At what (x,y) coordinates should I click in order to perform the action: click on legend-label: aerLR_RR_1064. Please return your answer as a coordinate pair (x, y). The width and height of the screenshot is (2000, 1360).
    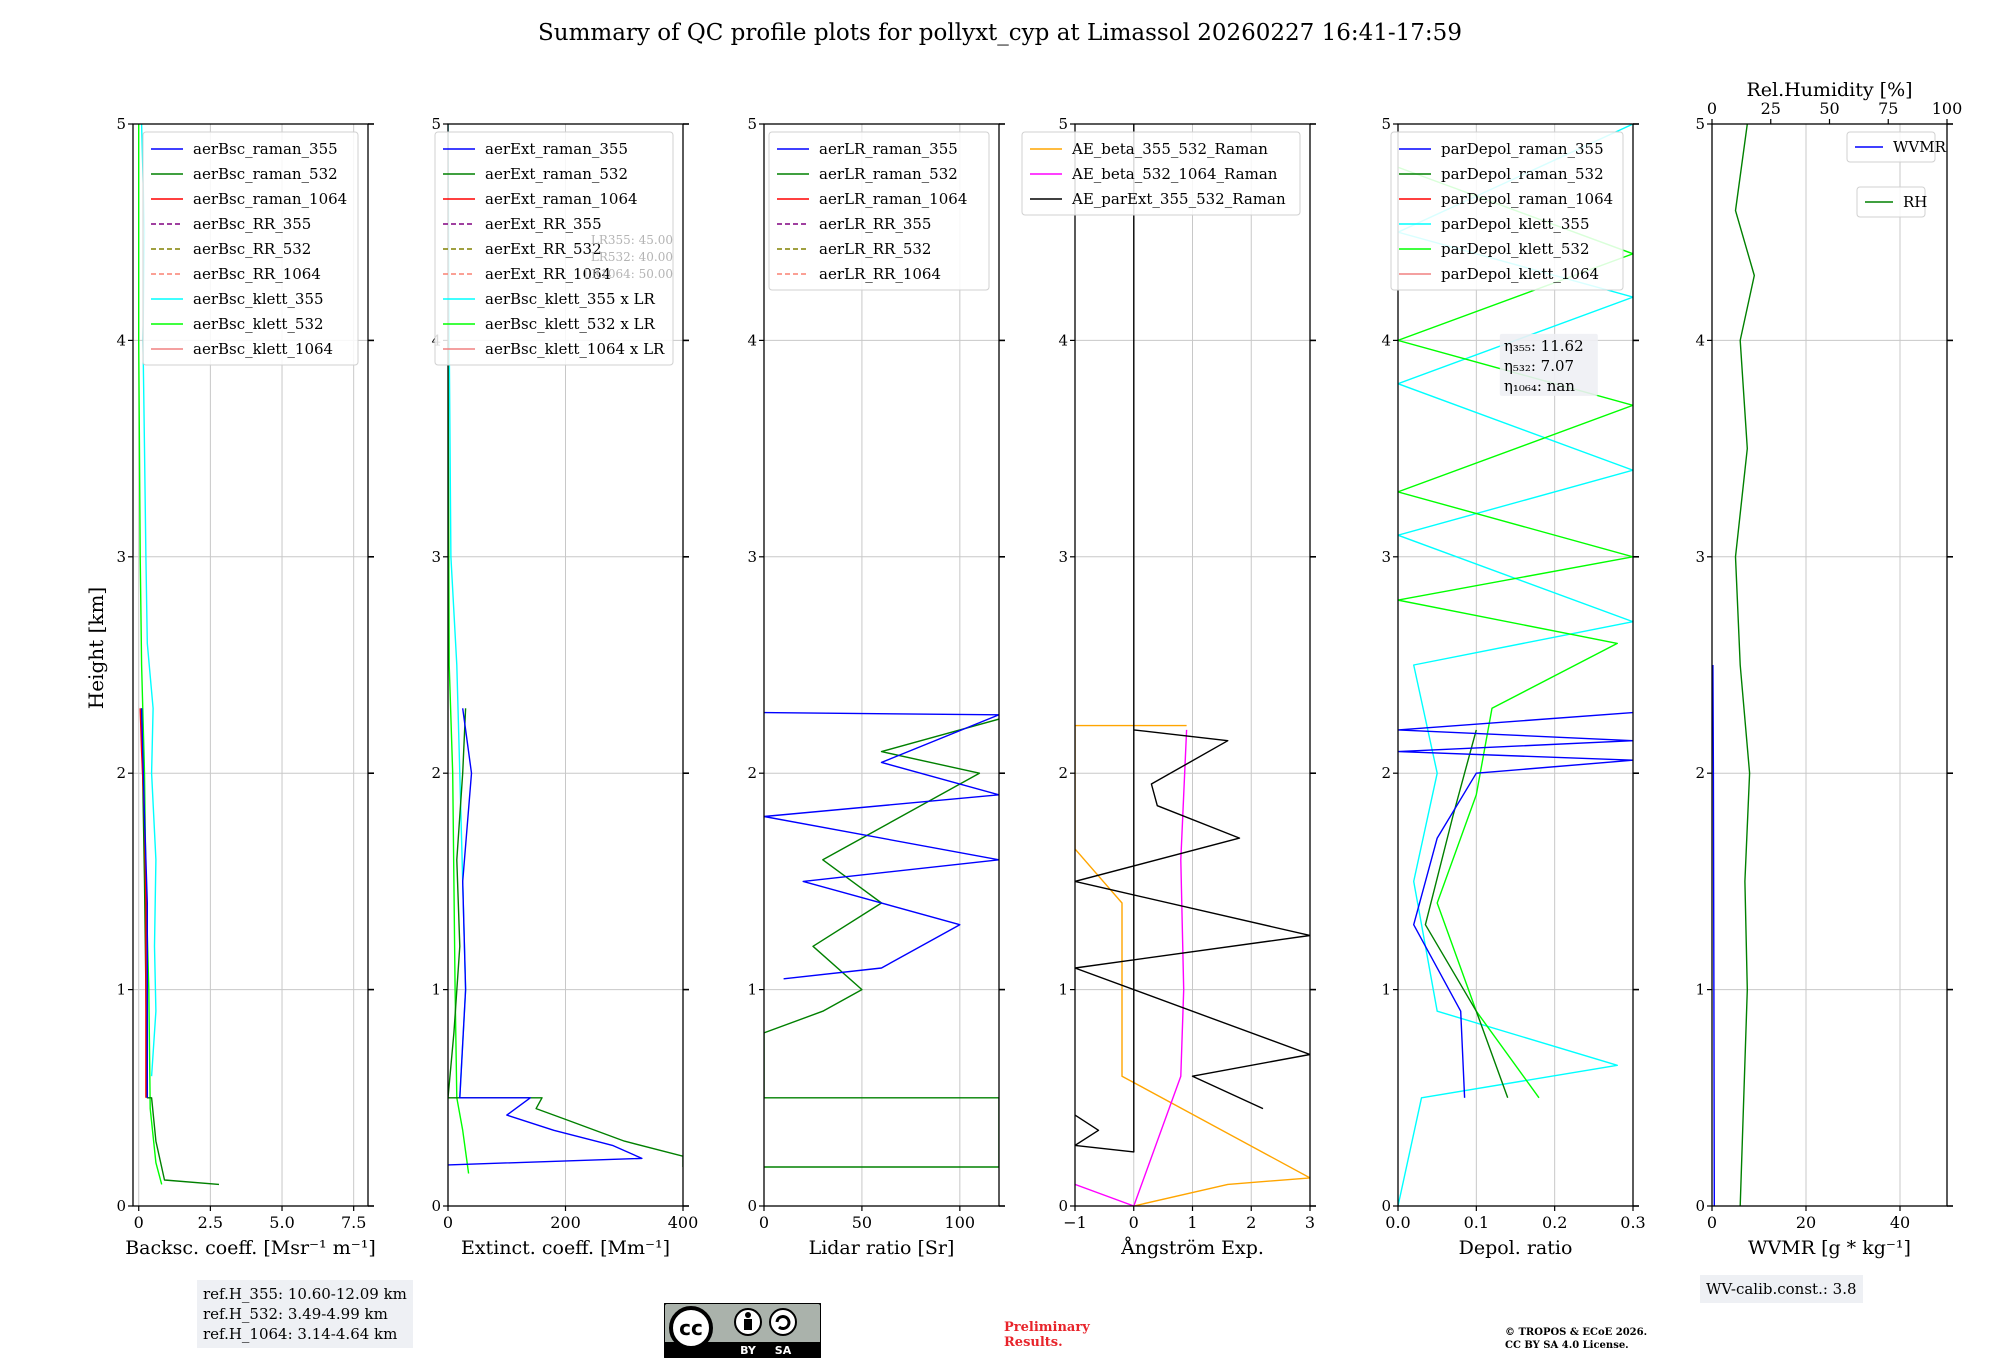
    Looking at the image, I should click on (880, 274).